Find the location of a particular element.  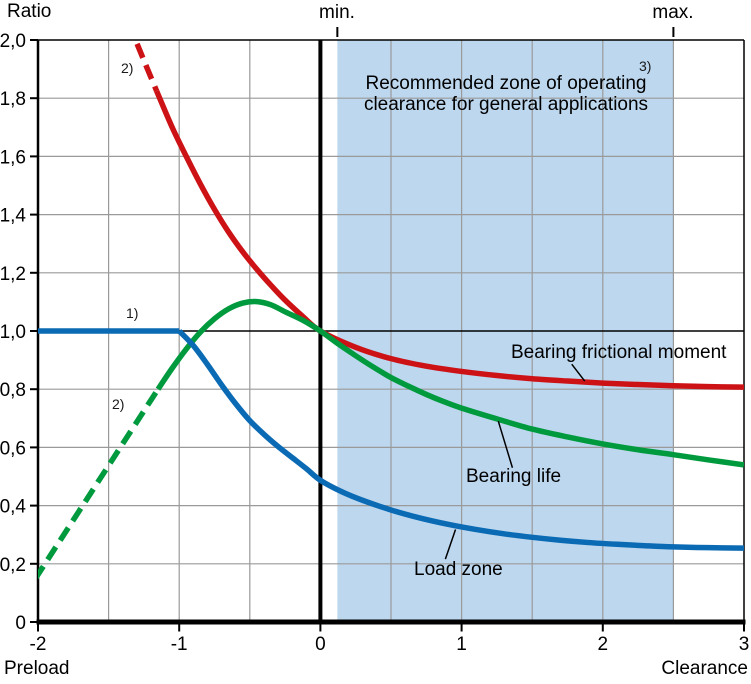

y-tick-label: 0,6 is located at coordinates (13, 448).